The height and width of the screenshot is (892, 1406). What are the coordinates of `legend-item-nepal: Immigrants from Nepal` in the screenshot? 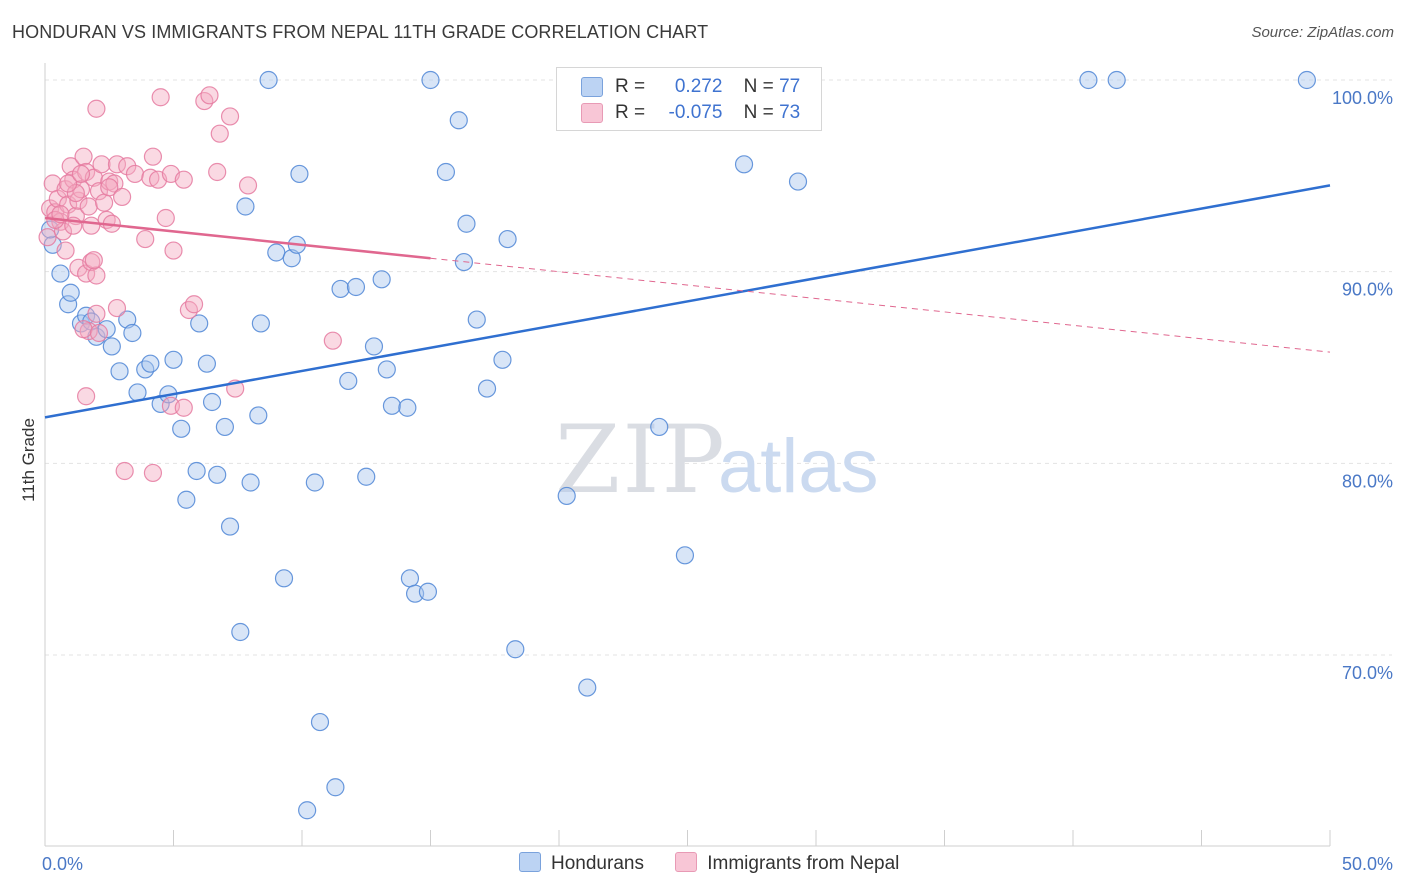 It's located at (787, 863).